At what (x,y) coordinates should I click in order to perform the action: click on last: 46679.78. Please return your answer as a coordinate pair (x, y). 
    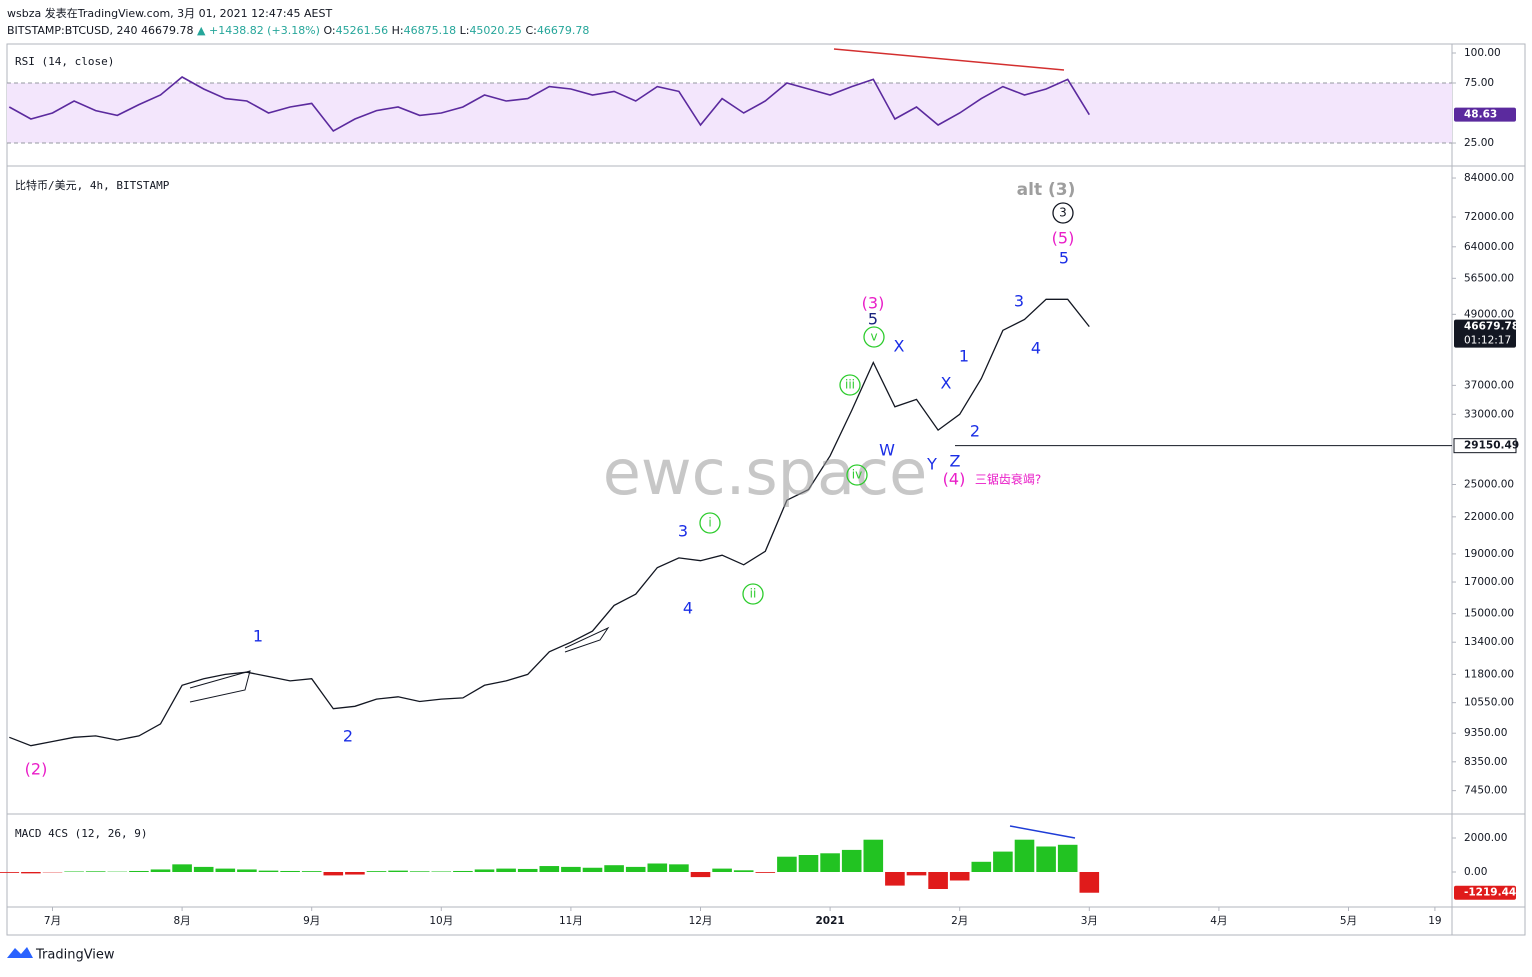
    Looking at the image, I should click on (167, 30).